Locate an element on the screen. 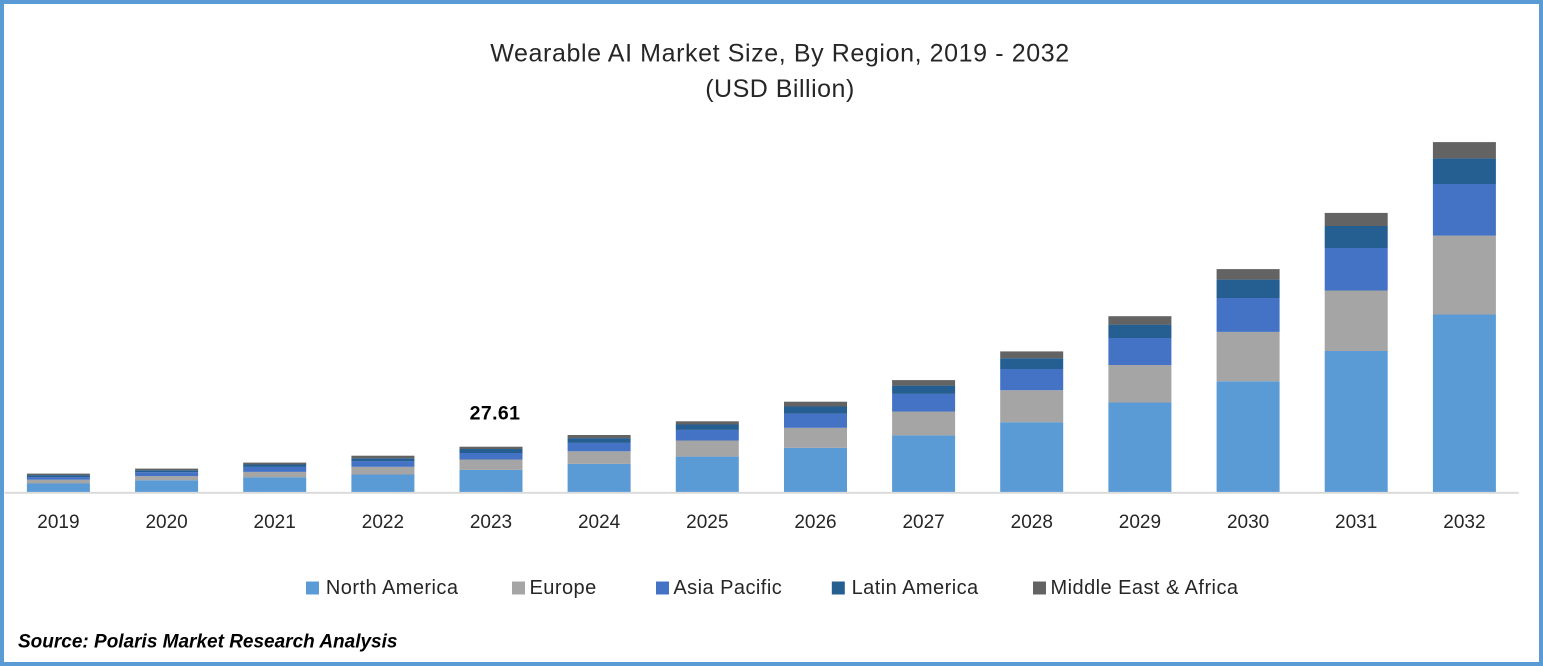 The height and width of the screenshot is (666, 1543). svg-text: 2019 is located at coordinates (58, 522).